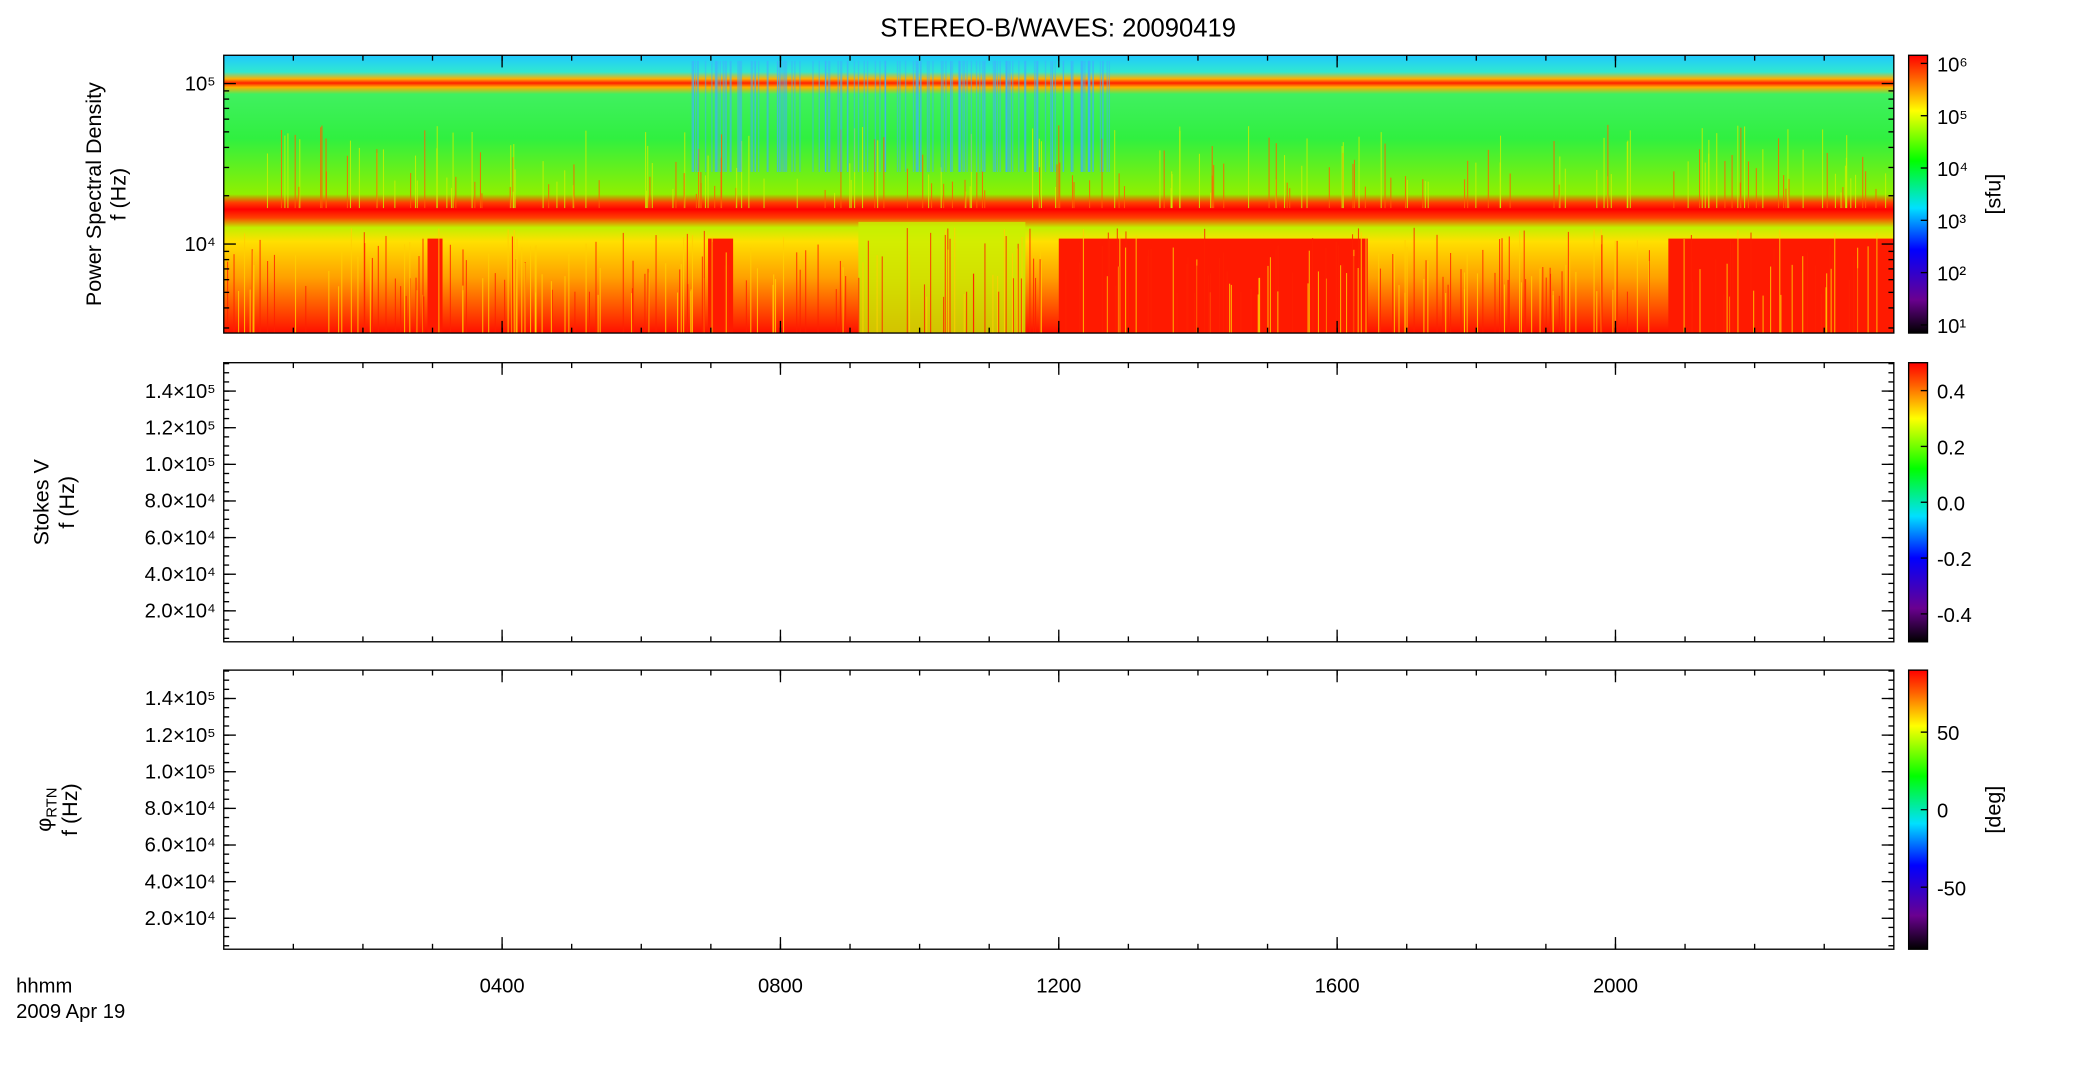 The image size is (2096, 1080). I want to click on colorbar-tick-label: 10⁴, so click(1952, 170).